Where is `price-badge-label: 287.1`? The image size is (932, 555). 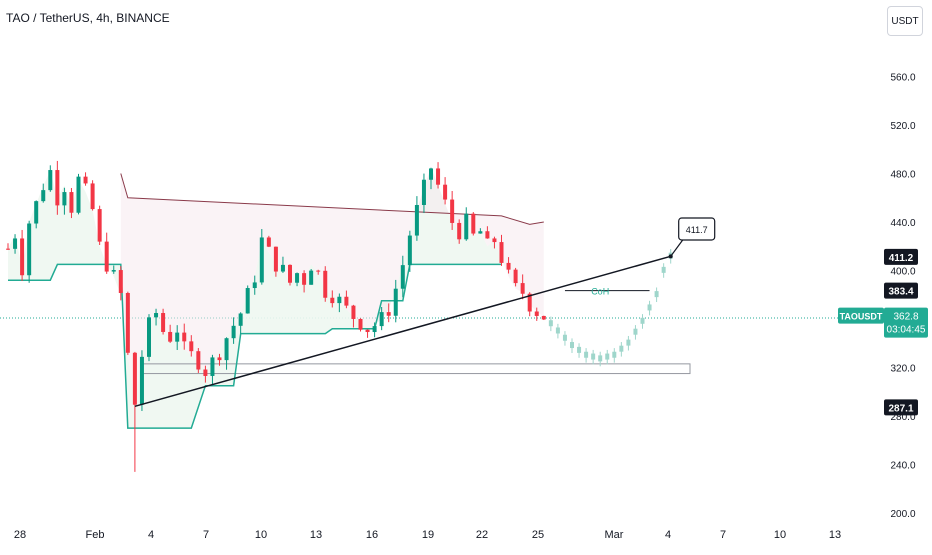 price-badge-label: 287.1 is located at coordinates (900, 408).